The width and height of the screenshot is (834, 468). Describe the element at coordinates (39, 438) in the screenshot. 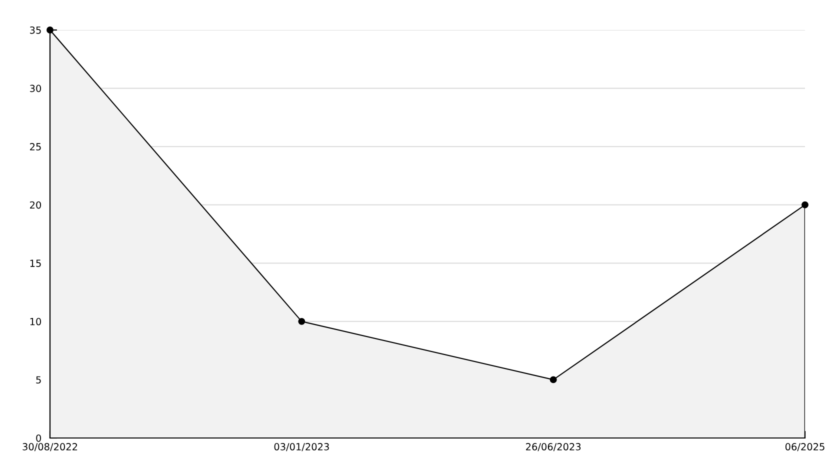

I see `y-tick-label: 0` at that location.